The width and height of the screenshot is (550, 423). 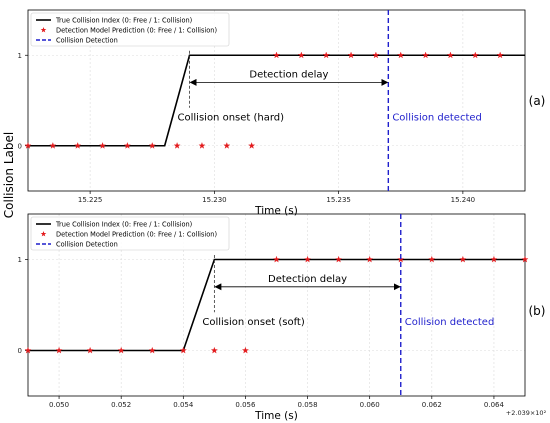 I want to click on x-offset-label: +2.039×10², so click(x=526, y=413).